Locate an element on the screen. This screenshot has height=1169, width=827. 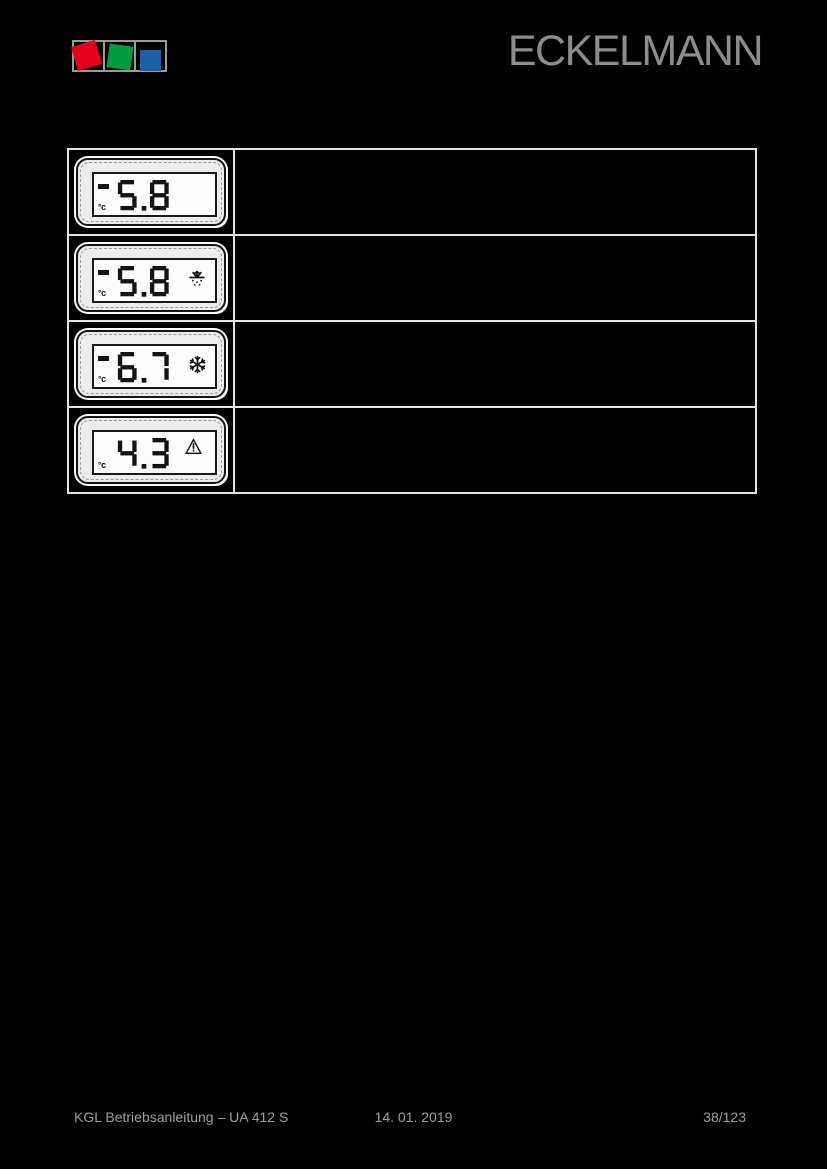
snowflake-icon is located at coordinates (197, 364).